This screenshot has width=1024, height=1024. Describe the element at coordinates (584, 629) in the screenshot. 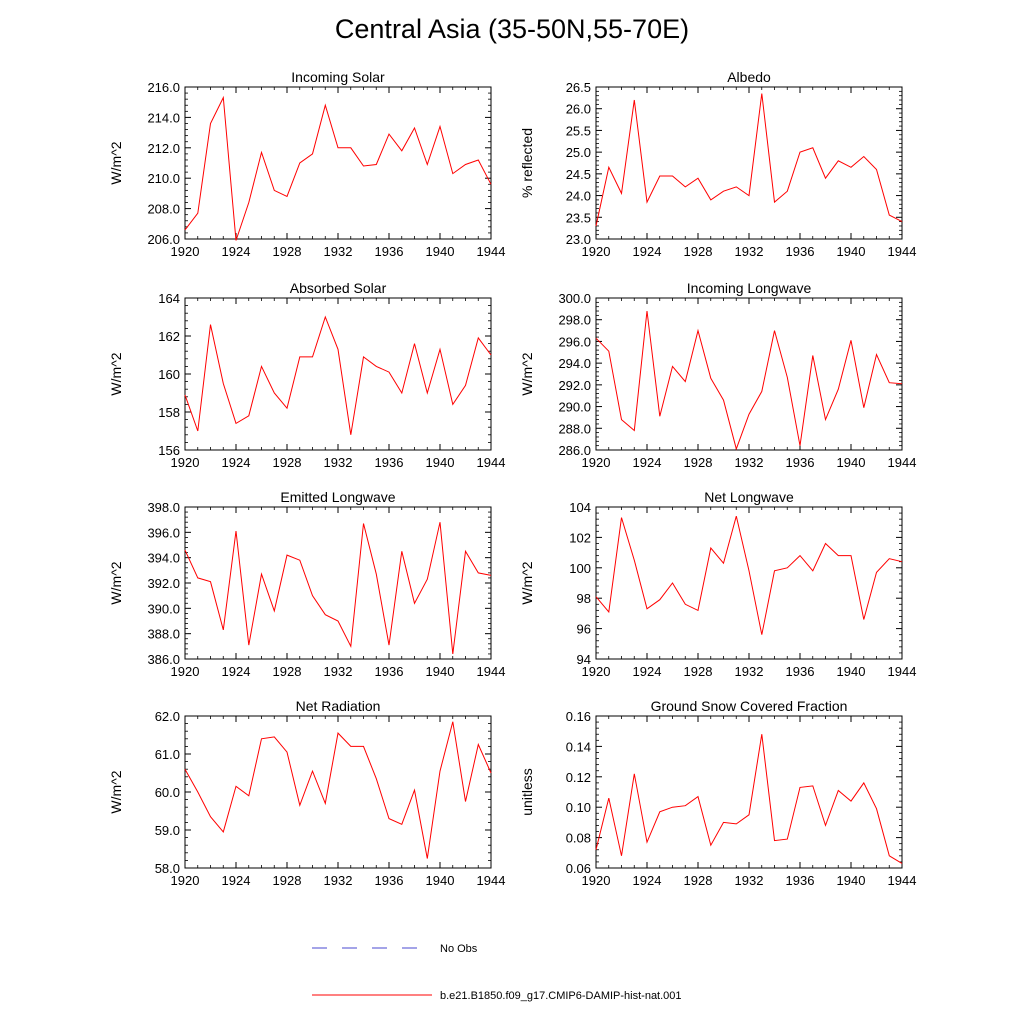

I see `y-tick-label: 96` at that location.